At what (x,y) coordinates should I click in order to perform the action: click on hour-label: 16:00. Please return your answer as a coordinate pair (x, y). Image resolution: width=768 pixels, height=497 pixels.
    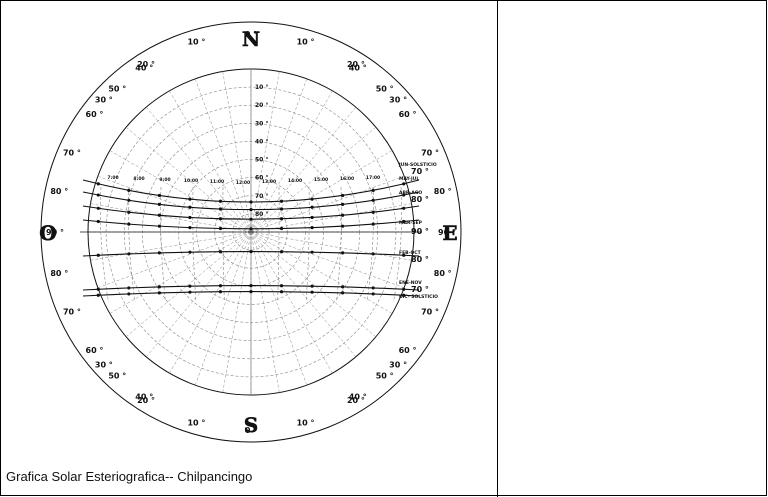
    Looking at the image, I should click on (347, 179).